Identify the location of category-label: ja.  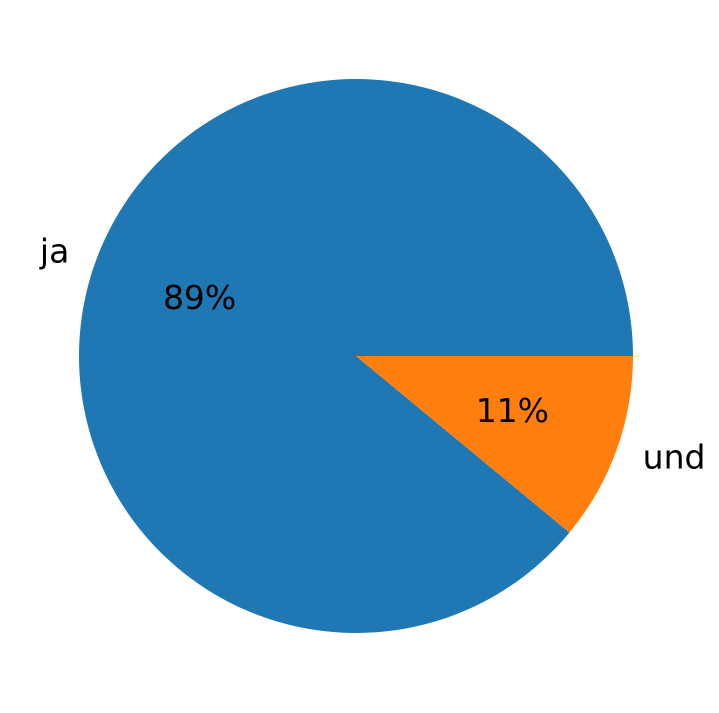
(54, 250).